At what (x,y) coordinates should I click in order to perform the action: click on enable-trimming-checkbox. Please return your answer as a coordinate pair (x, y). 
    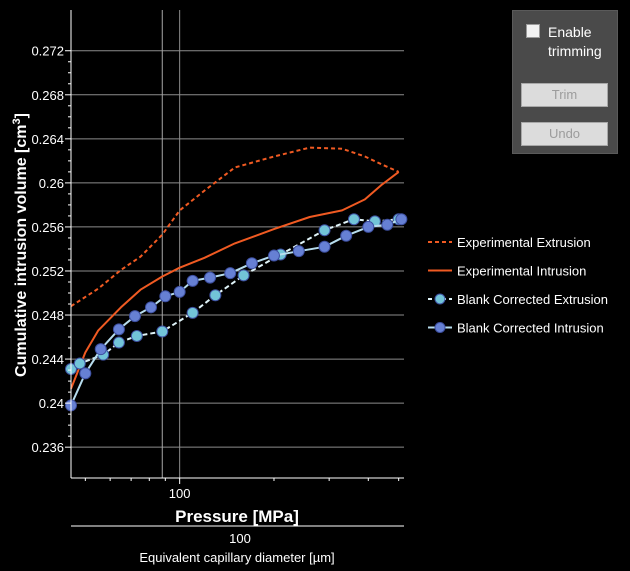
    Looking at the image, I should click on (533, 31).